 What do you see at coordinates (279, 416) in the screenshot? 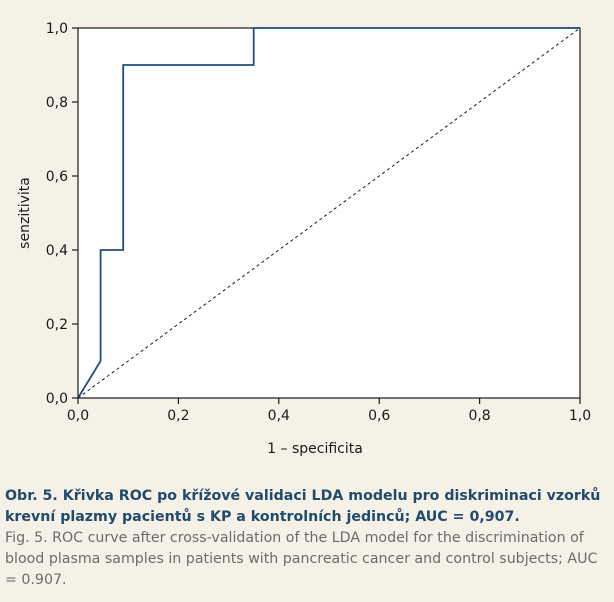
I see `x-tick-label: 0,4` at bounding box center [279, 416].